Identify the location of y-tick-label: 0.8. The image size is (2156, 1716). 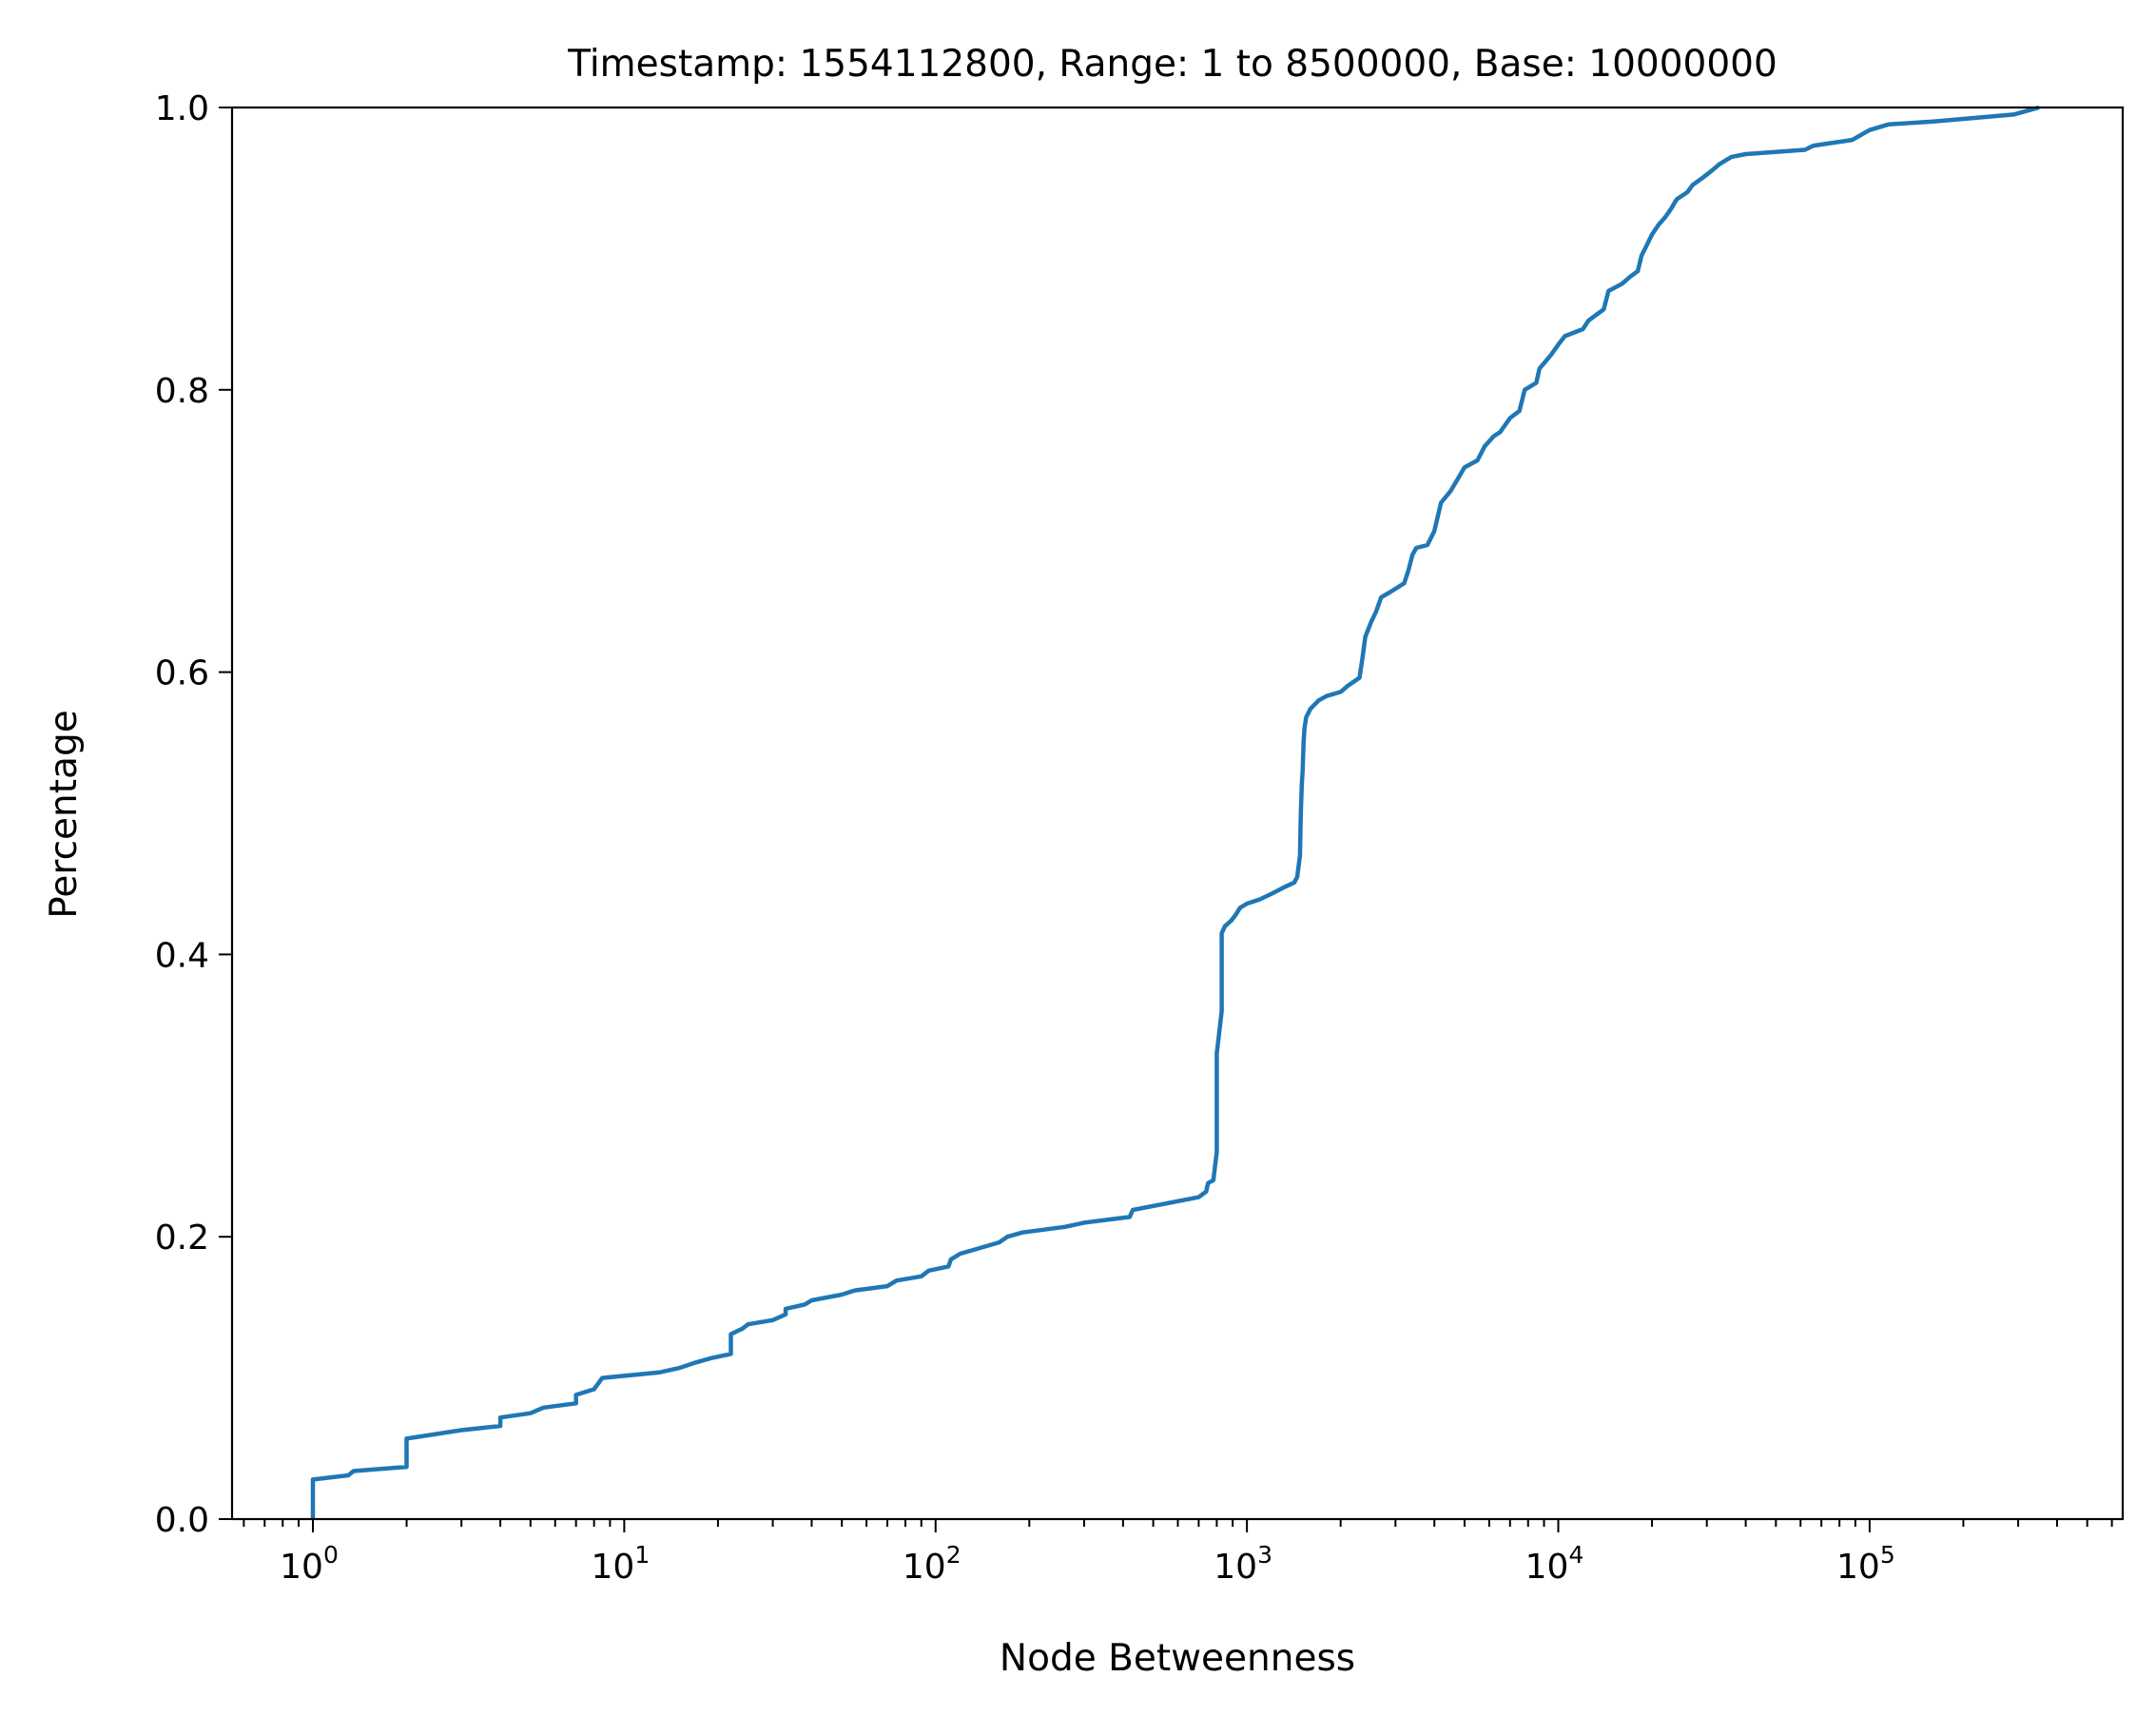
(182, 391).